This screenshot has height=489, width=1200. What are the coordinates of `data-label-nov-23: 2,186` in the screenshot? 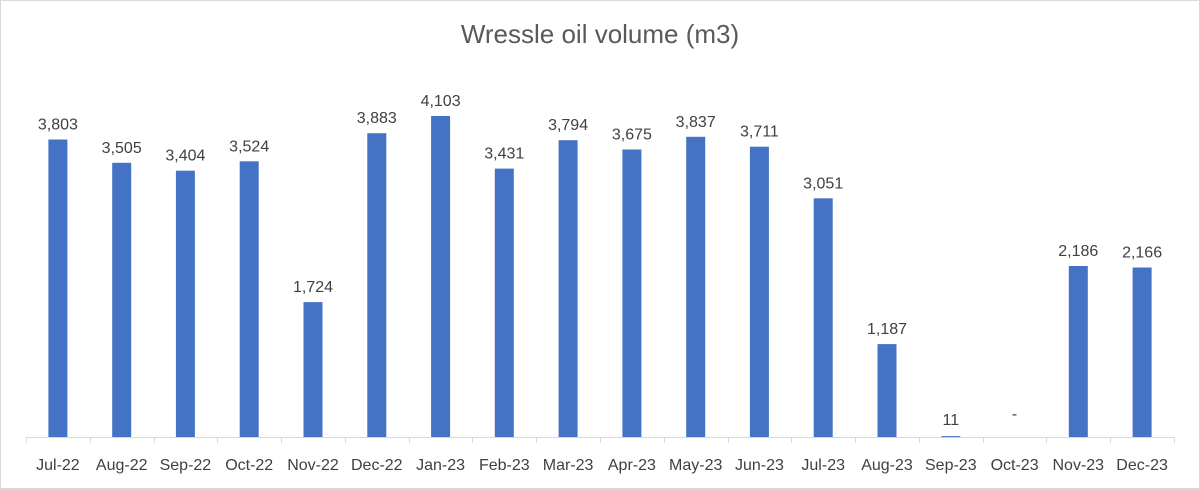 It's located at (1078, 251).